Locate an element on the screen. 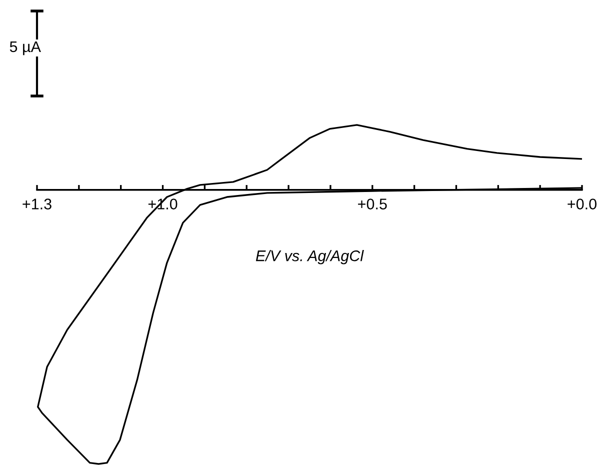 Image resolution: width=597 pixels, height=465 pixels. x-tick-label: +0.5 is located at coordinates (372, 204).